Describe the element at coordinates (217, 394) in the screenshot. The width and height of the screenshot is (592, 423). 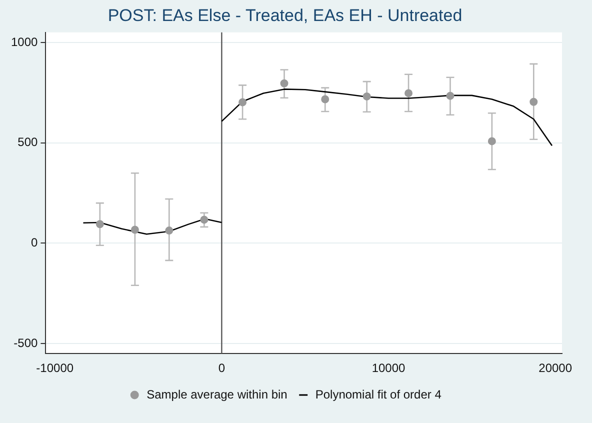
I see `legend-label: Sample average within bin` at that location.